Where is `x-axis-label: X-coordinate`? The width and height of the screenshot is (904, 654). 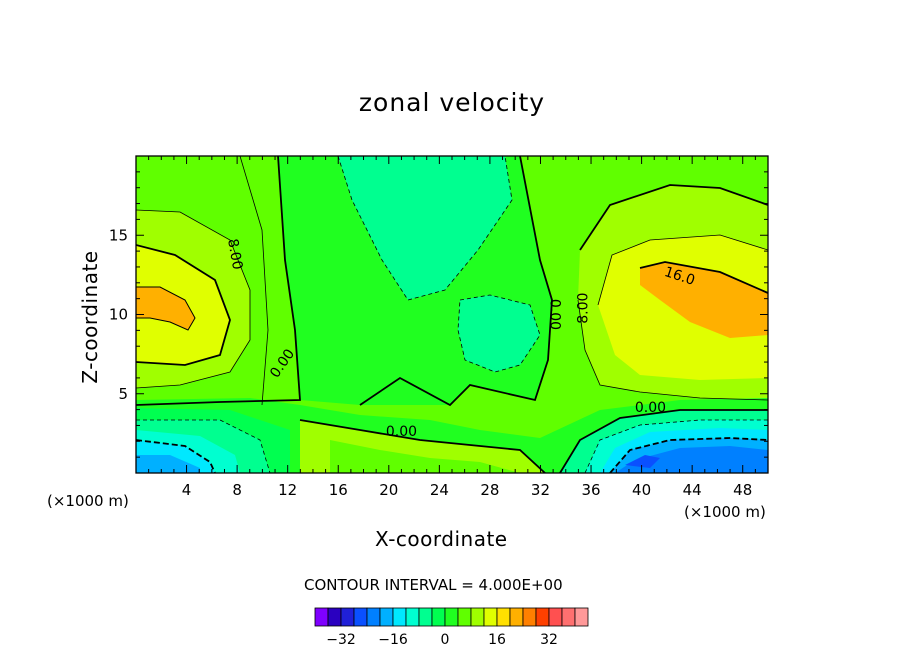
x-axis-label: X-coordinate is located at coordinates (441, 539).